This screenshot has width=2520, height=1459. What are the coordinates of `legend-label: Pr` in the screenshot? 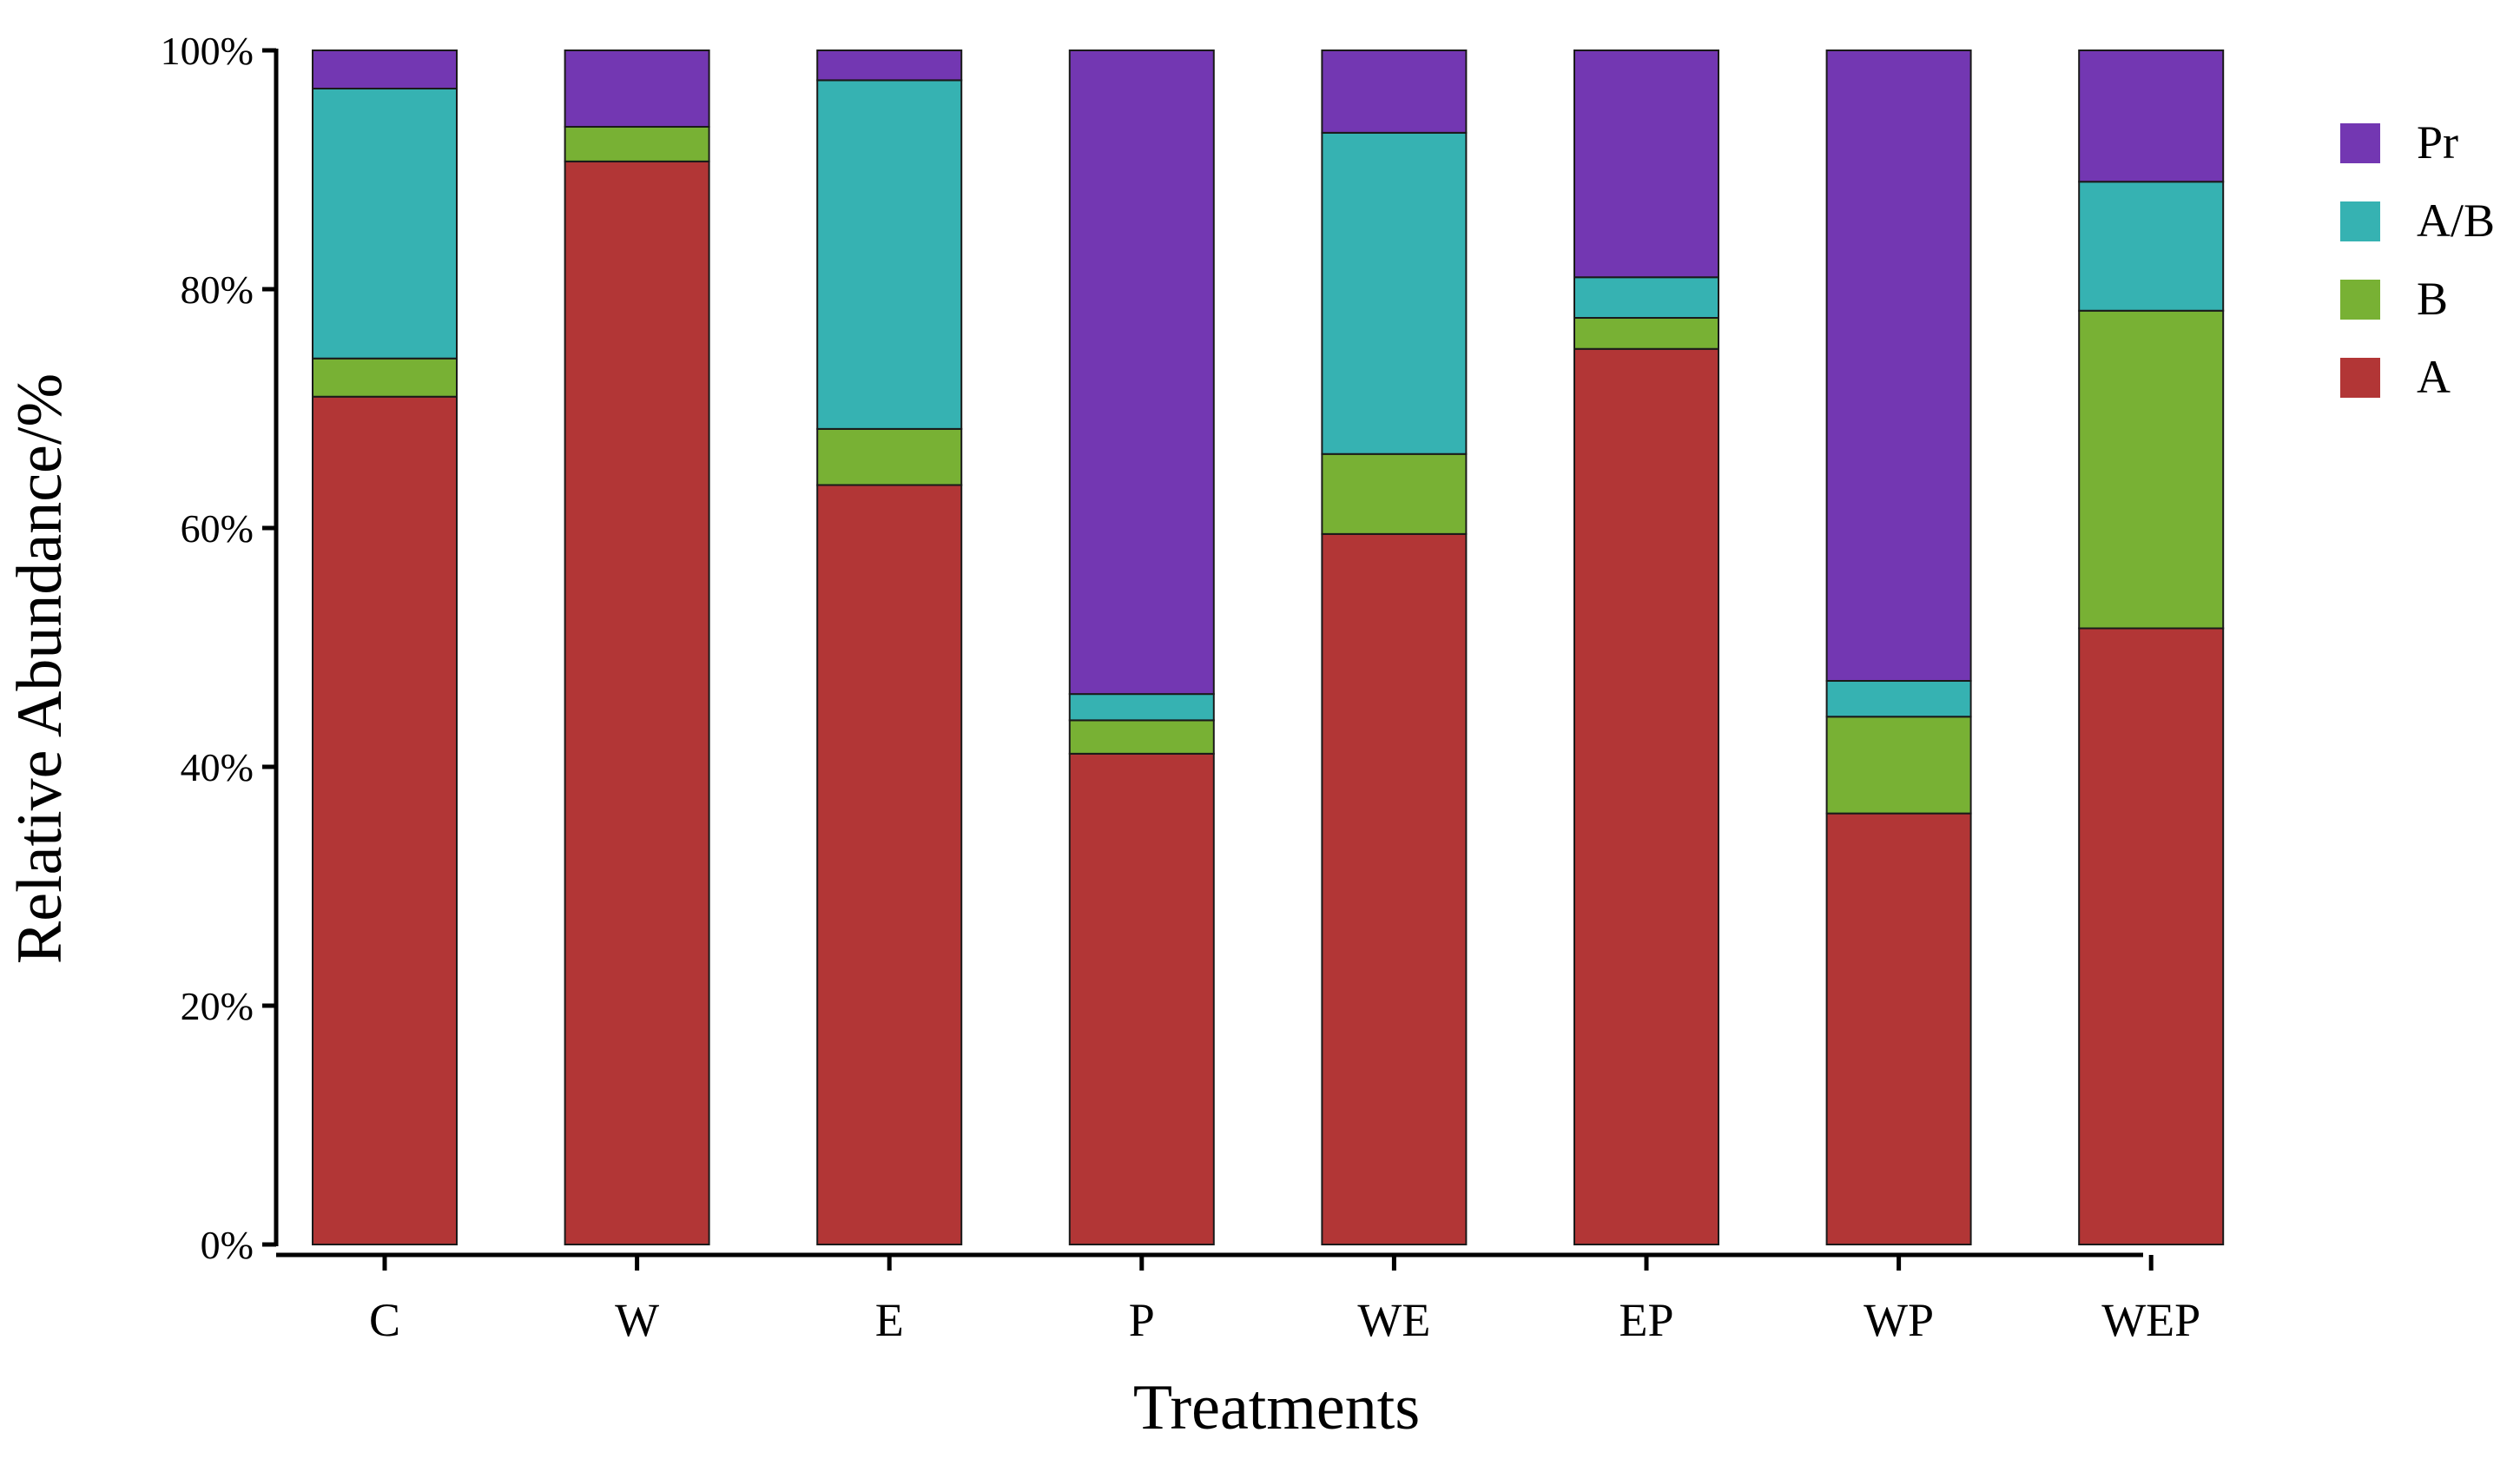 It's located at (2437, 142).